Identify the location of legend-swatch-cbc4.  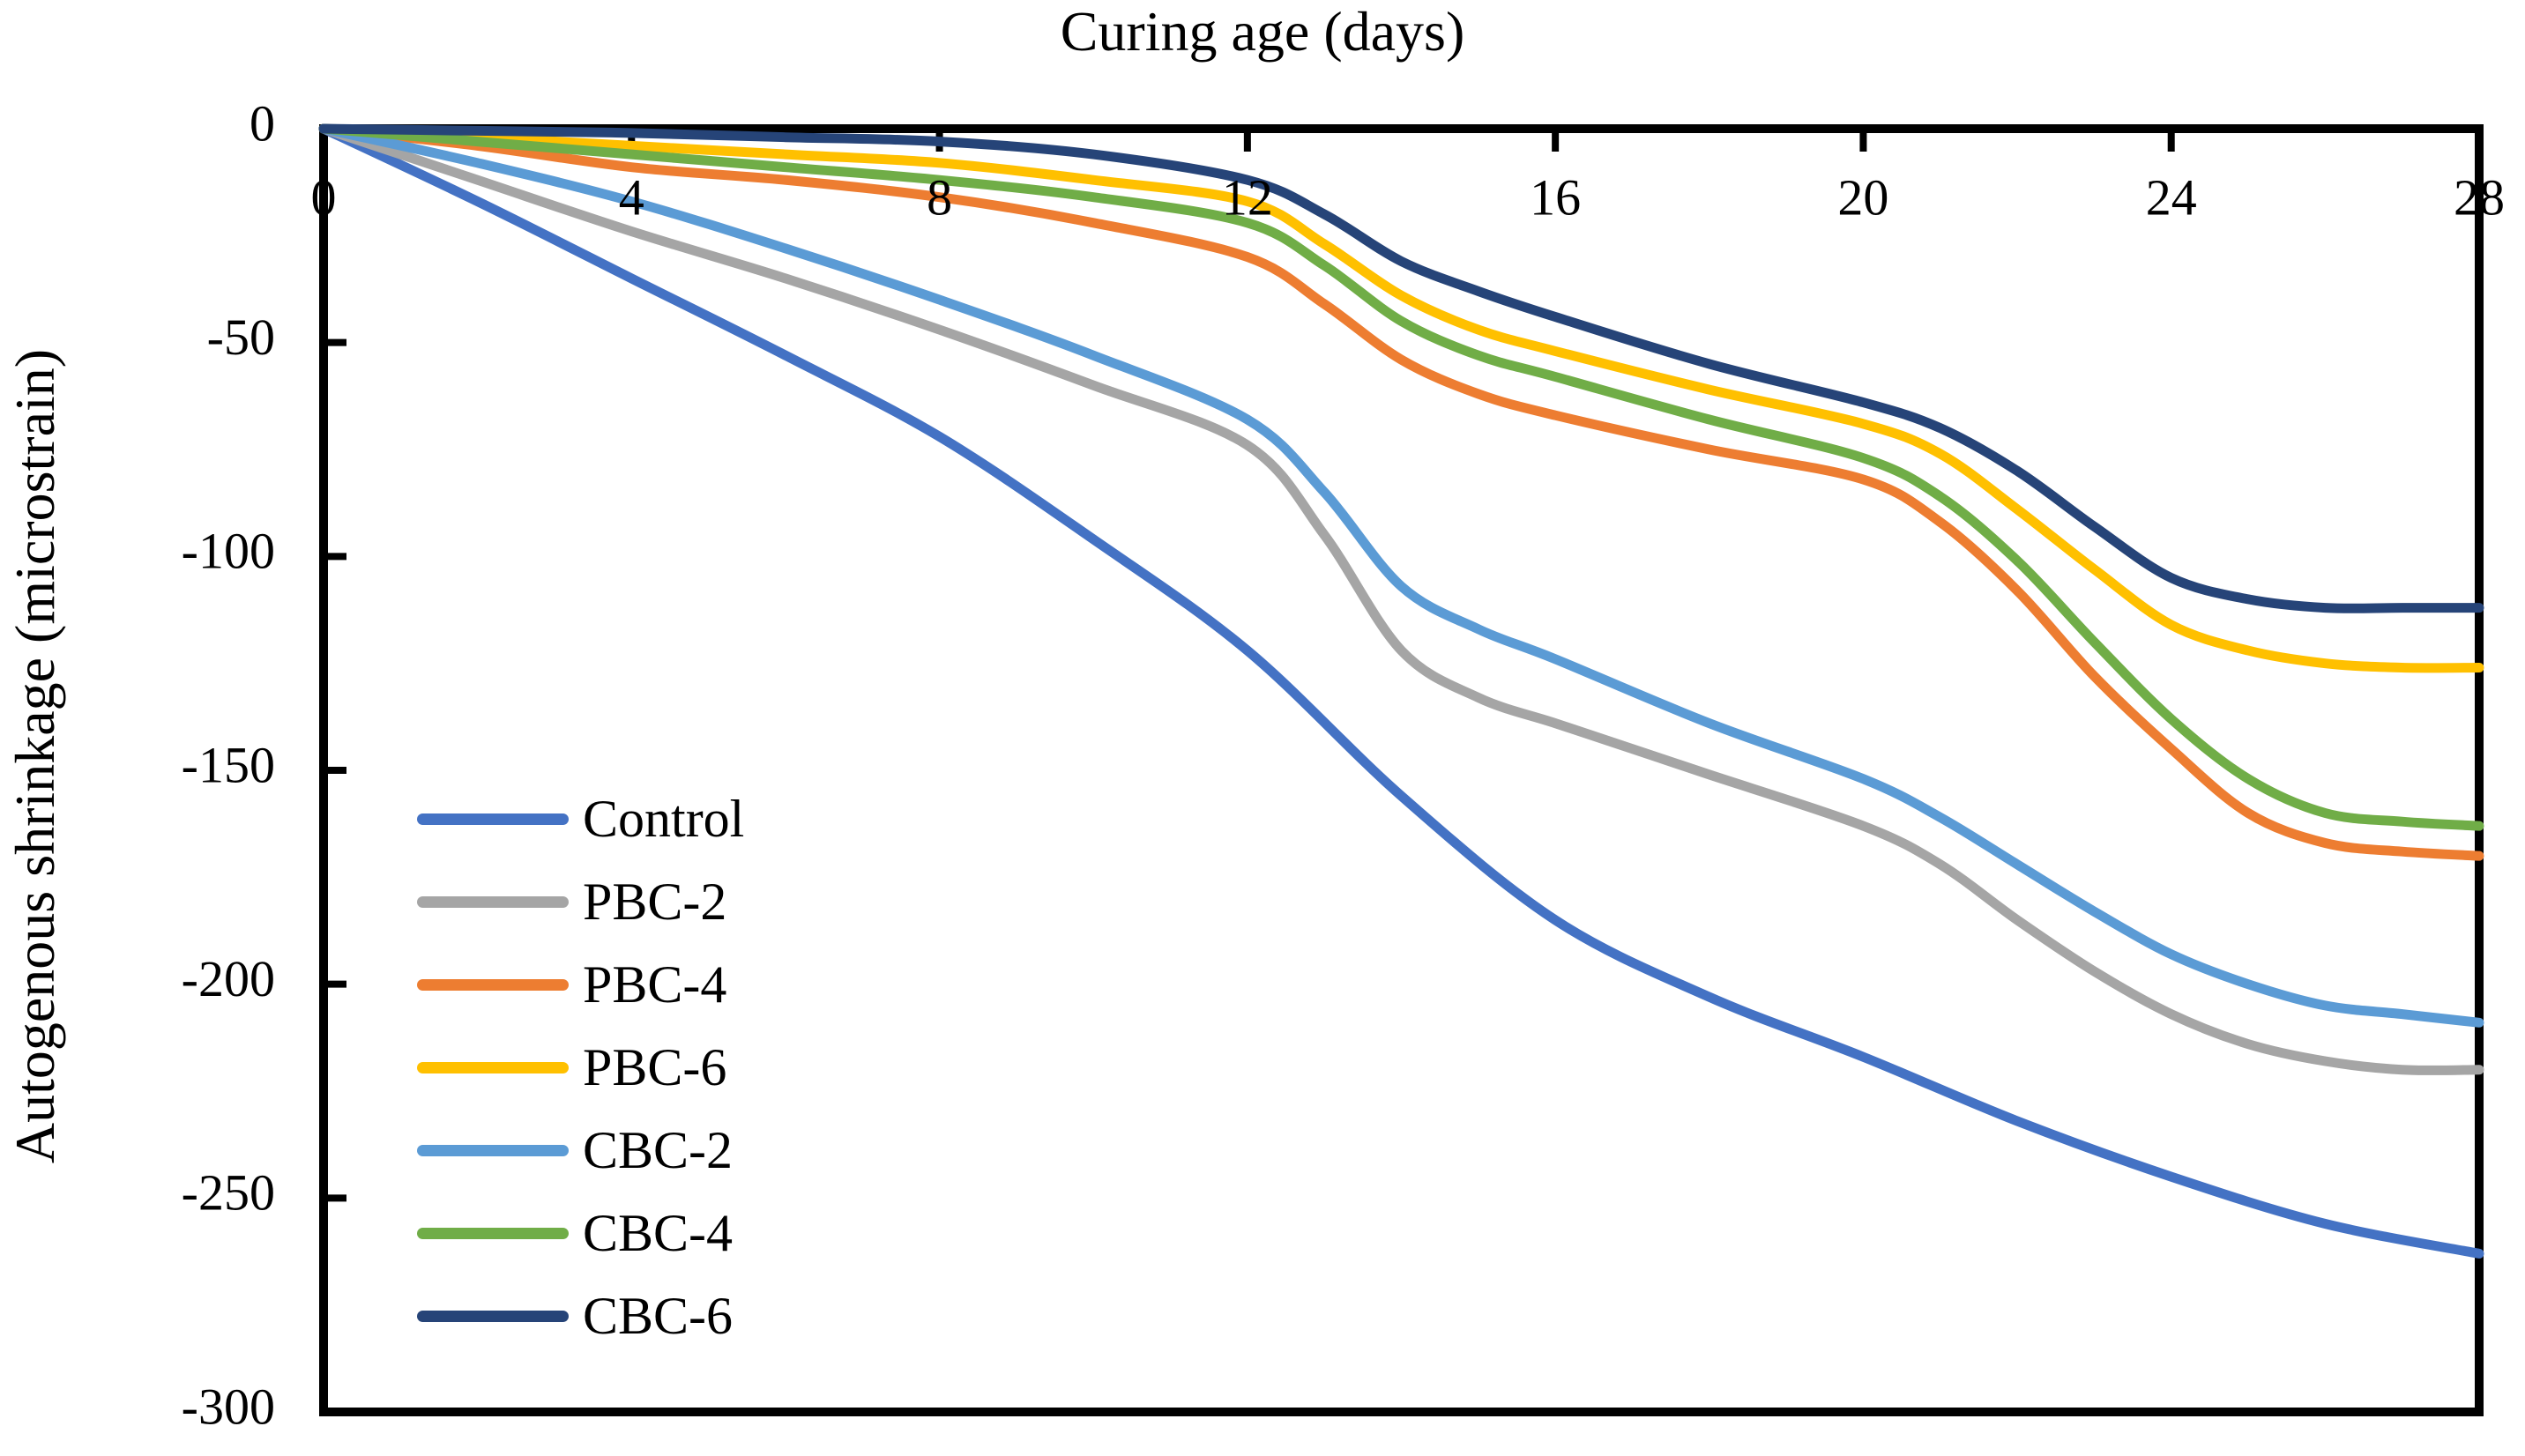
(493, 1233).